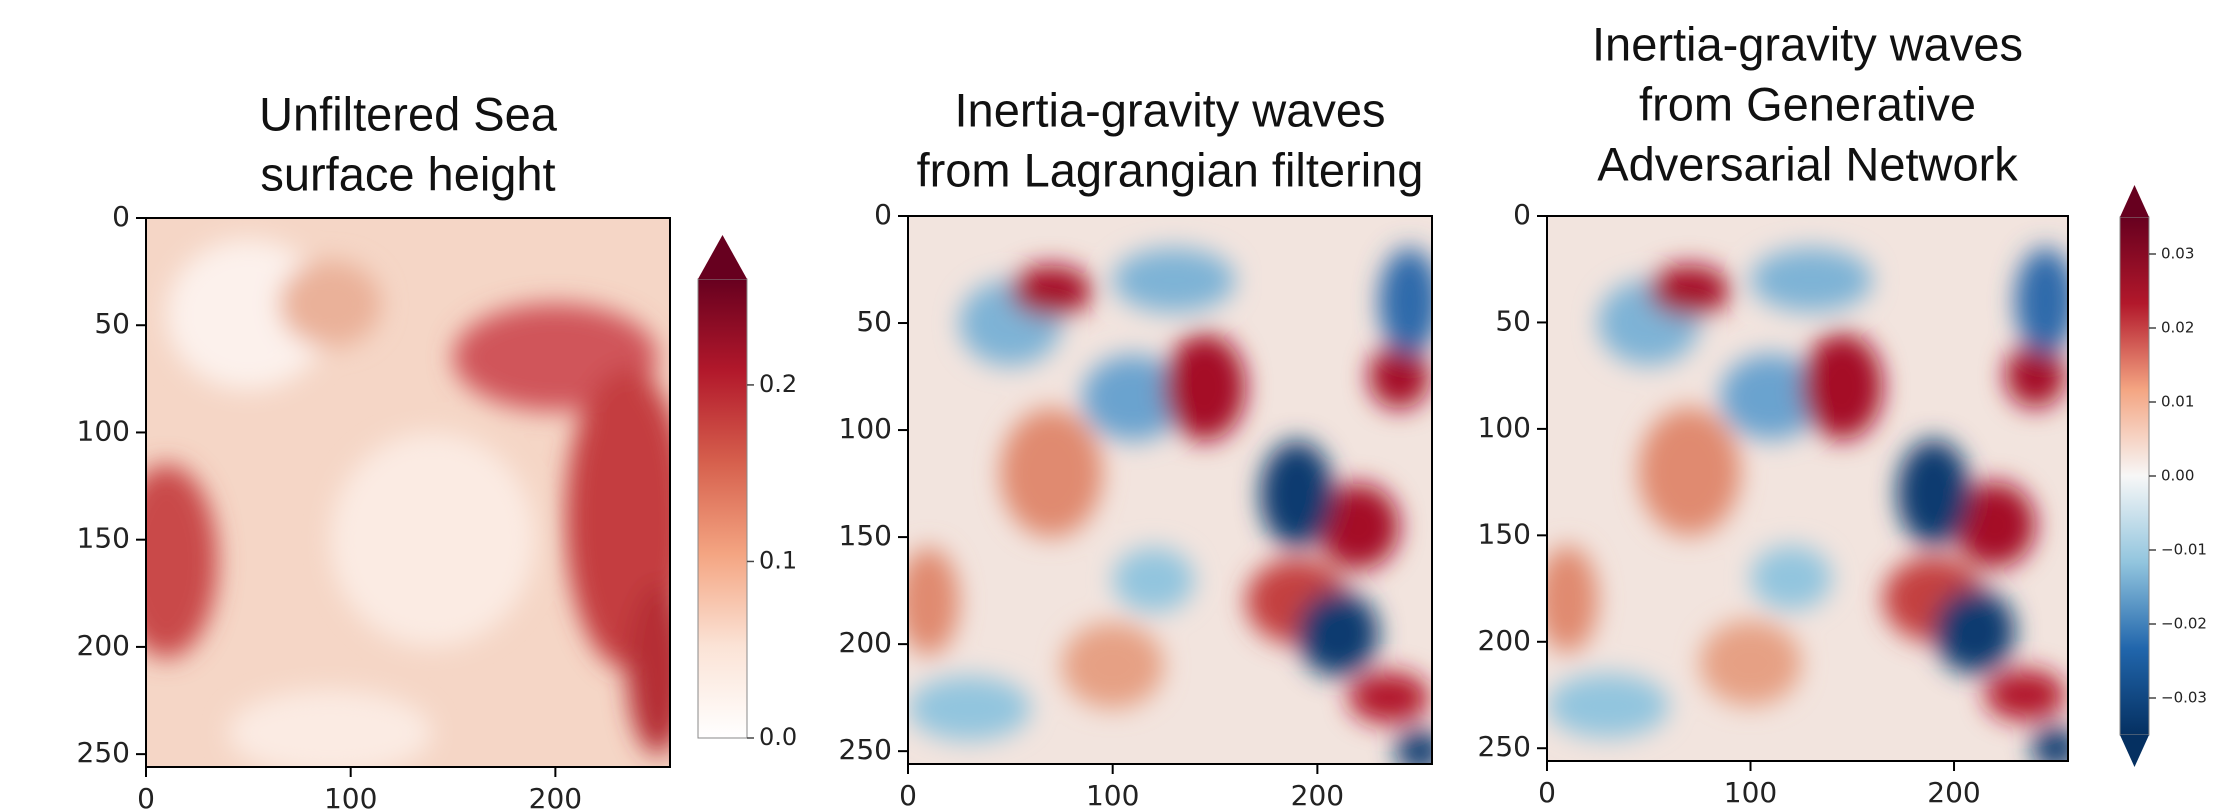  What do you see at coordinates (1170, 169) in the screenshot?
I see `panel-title: from Lagrangian filtering` at bounding box center [1170, 169].